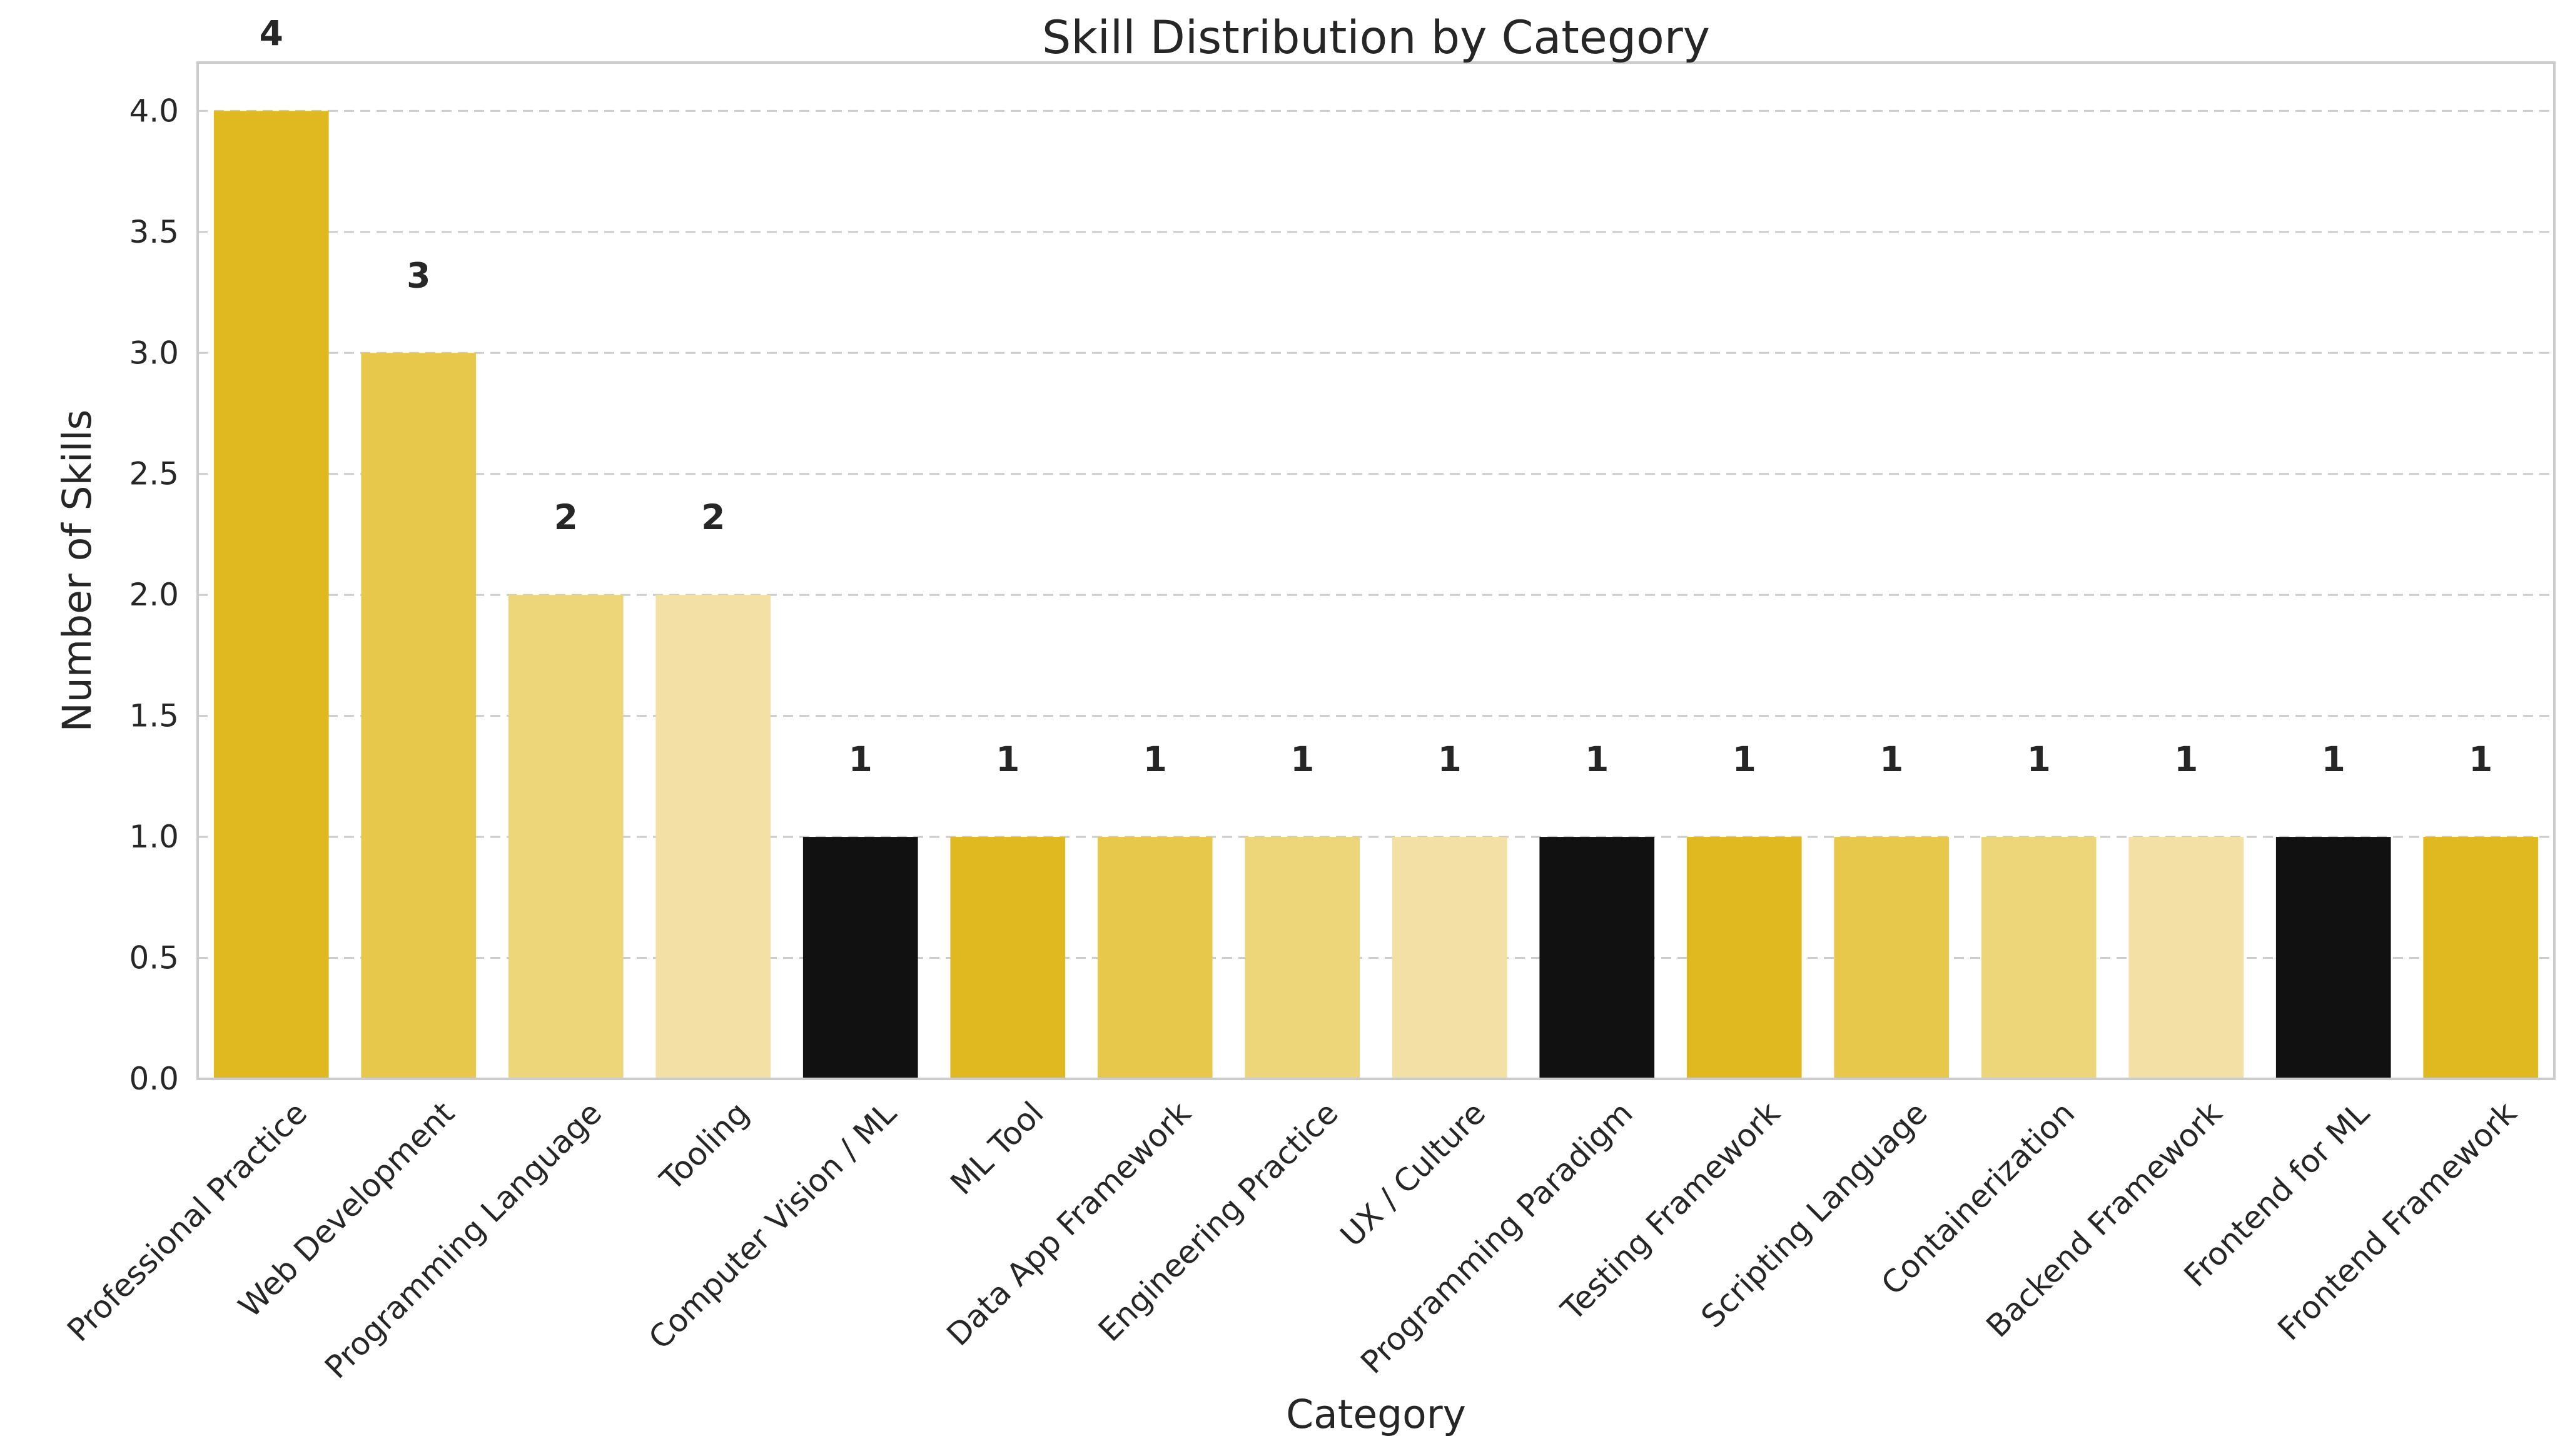 The image size is (2570, 1456). What do you see at coordinates (704, 1146) in the screenshot?
I see `x-tick-label: Tooling` at bounding box center [704, 1146].